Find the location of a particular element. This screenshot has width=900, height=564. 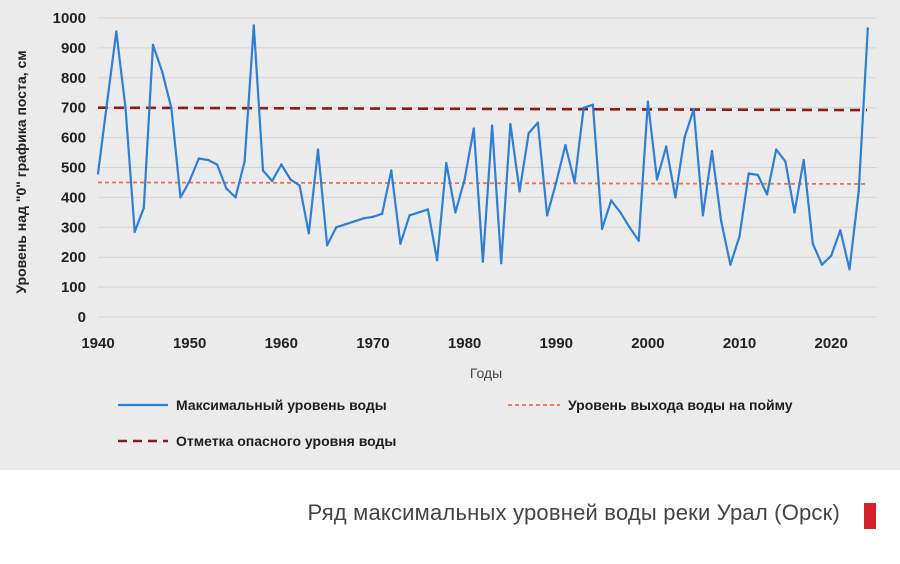

y-tick-label: 400 is located at coordinates (73, 197).